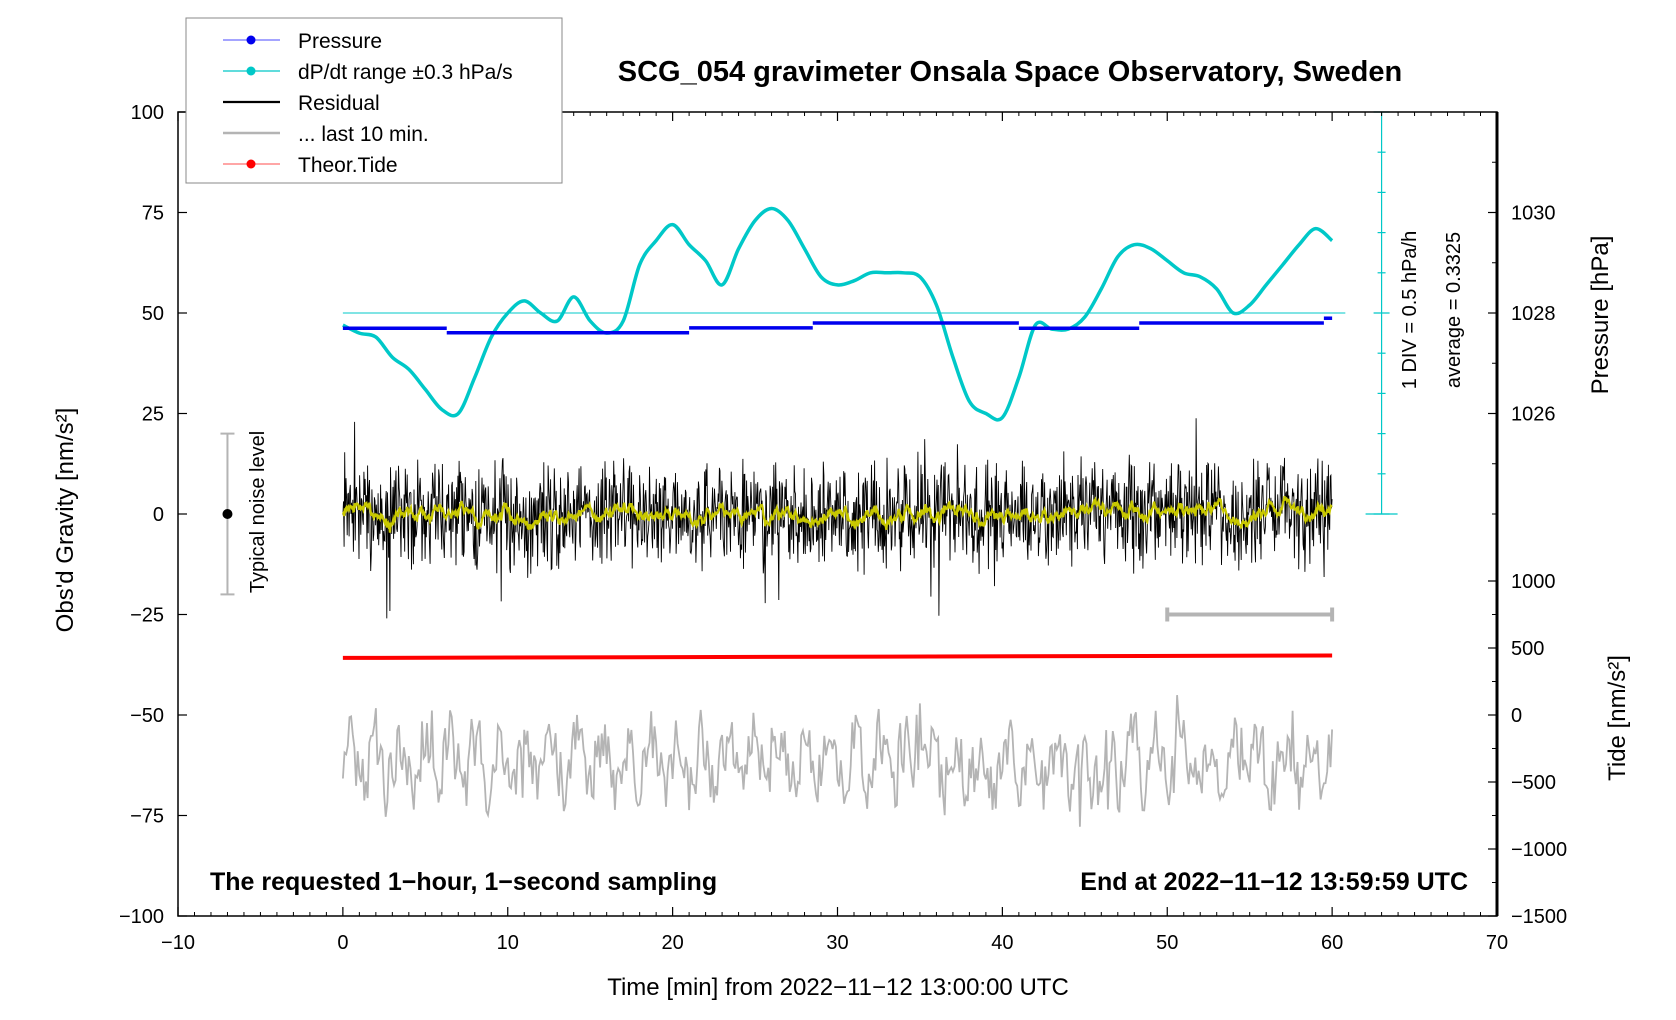 This screenshot has height=1020, width=1676. What do you see at coordinates (153, 314) in the screenshot?
I see `y-tick-label: 50` at bounding box center [153, 314].